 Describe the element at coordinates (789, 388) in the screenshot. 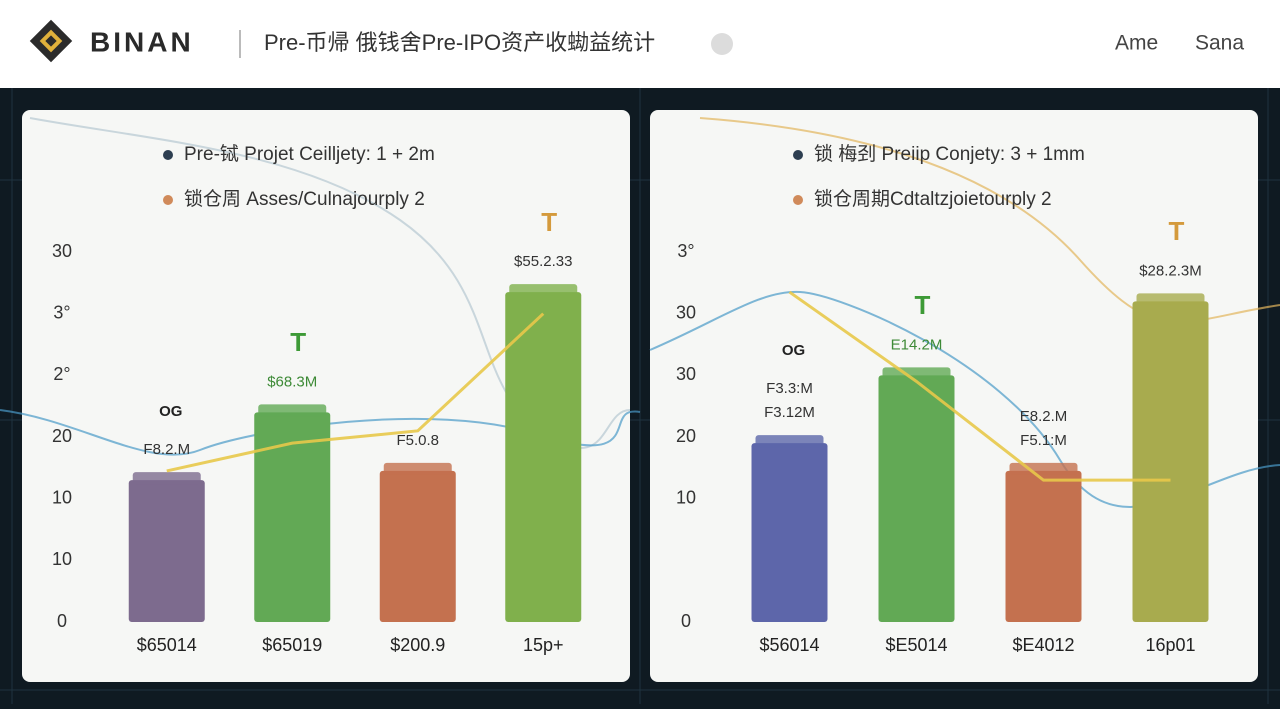

I see `bar-label: F3.3:M` at that location.